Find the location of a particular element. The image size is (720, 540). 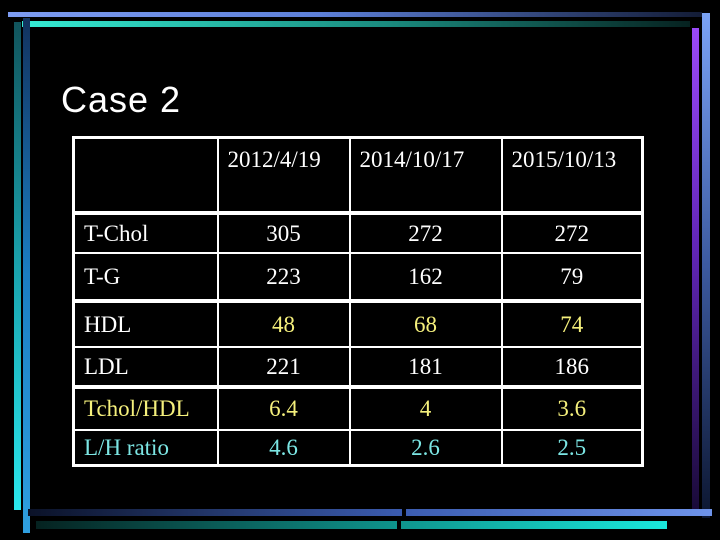

cell-value: 48 is located at coordinates (283, 323).